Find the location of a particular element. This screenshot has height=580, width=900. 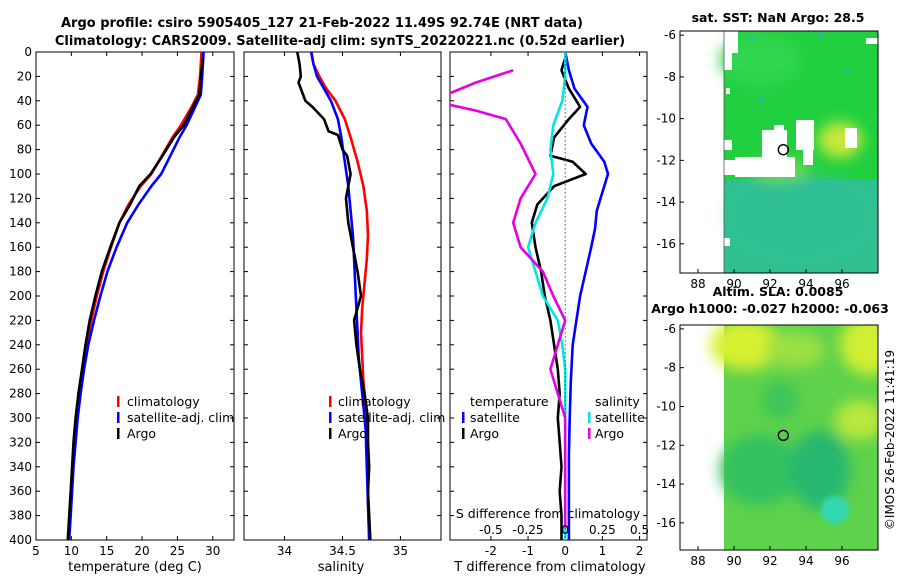

y-tick-label: 100 is located at coordinates (20, 174).